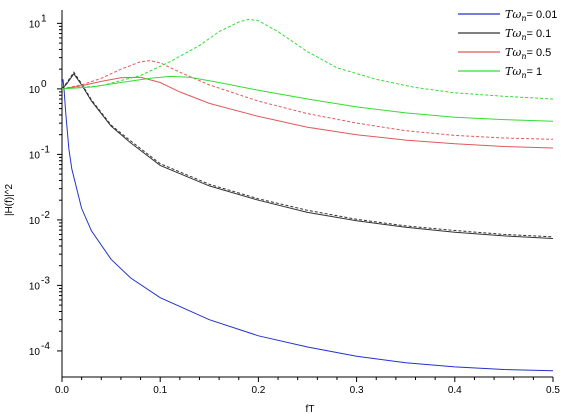  What do you see at coordinates (528, 53) in the screenshot?
I see `legend-label: Tωn= 0.5` at bounding box center [528, 53].